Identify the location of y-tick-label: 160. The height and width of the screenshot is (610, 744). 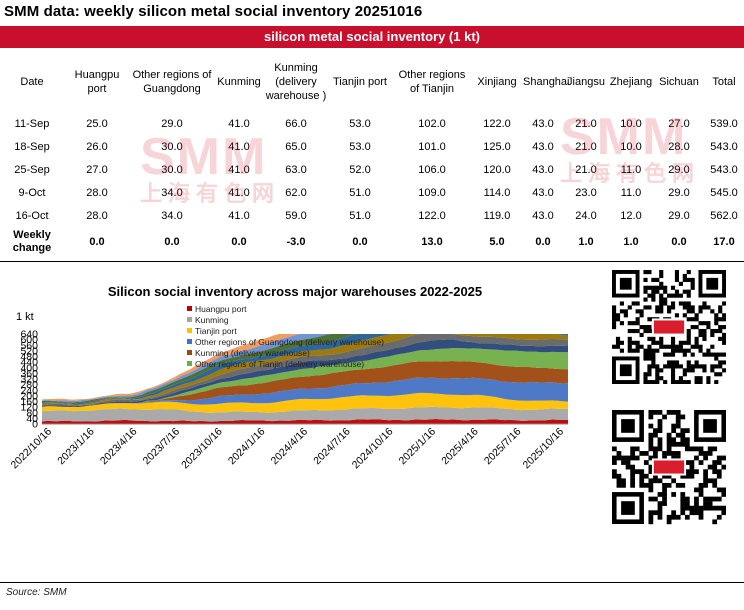
(29, 402).